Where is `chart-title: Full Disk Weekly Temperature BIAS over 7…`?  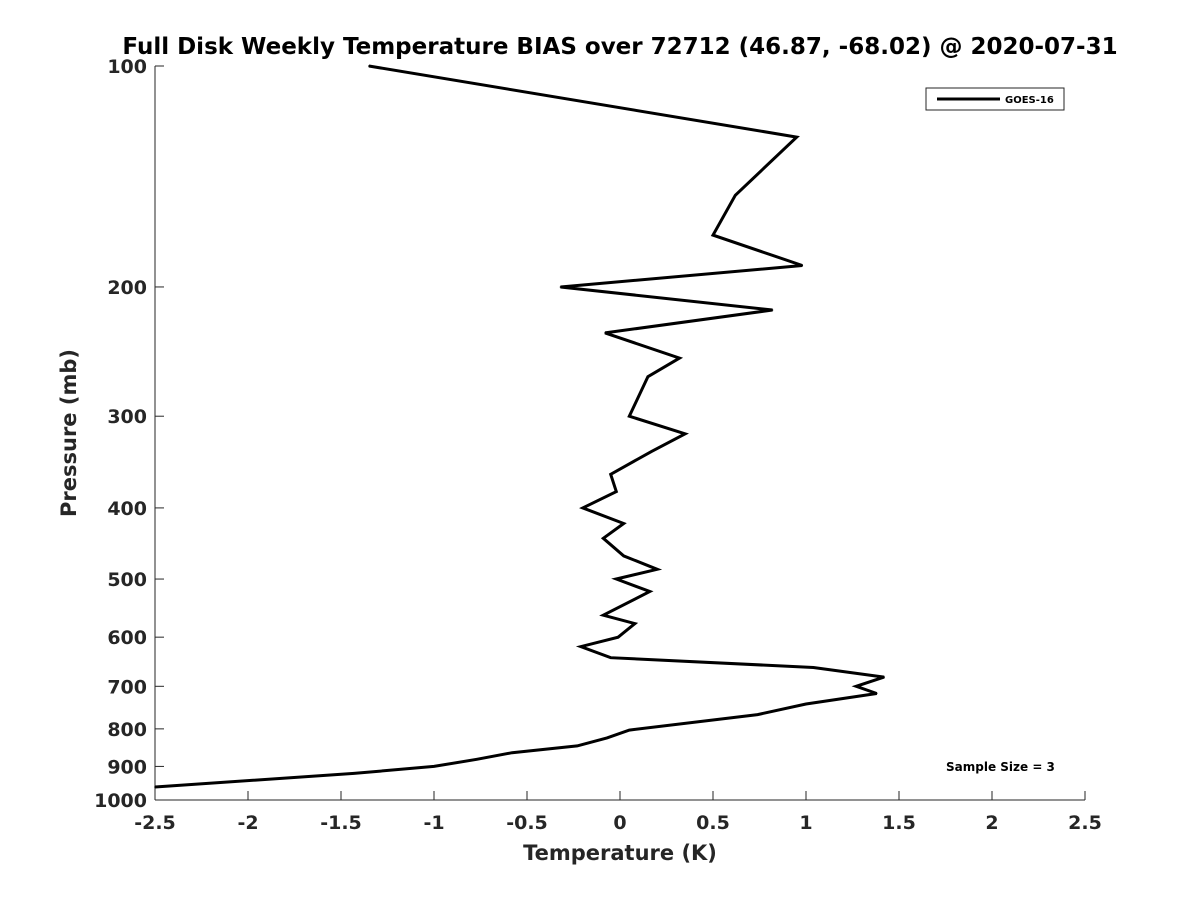 chart-title: Full Disk Weekly Temperature BIAS over 7… is located at coordinates (619, 47).